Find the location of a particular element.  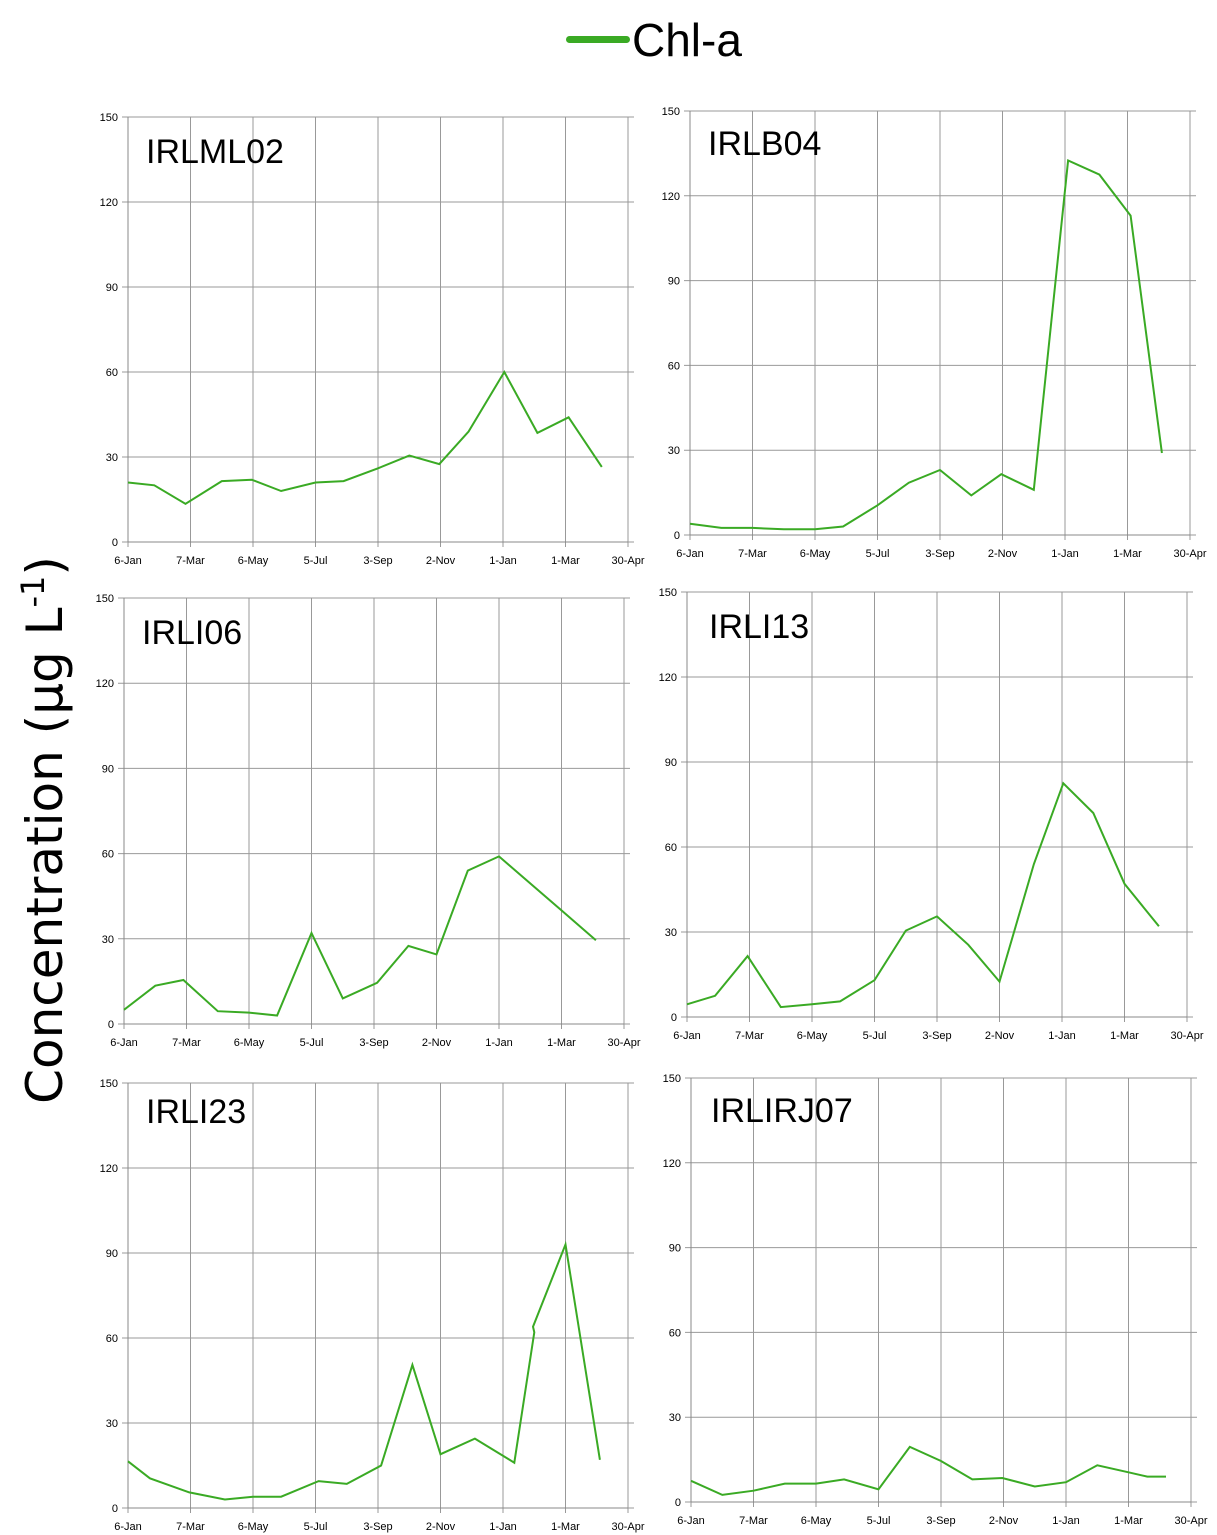

panel-title: IRLML02 is located at coordinates (215, 152).